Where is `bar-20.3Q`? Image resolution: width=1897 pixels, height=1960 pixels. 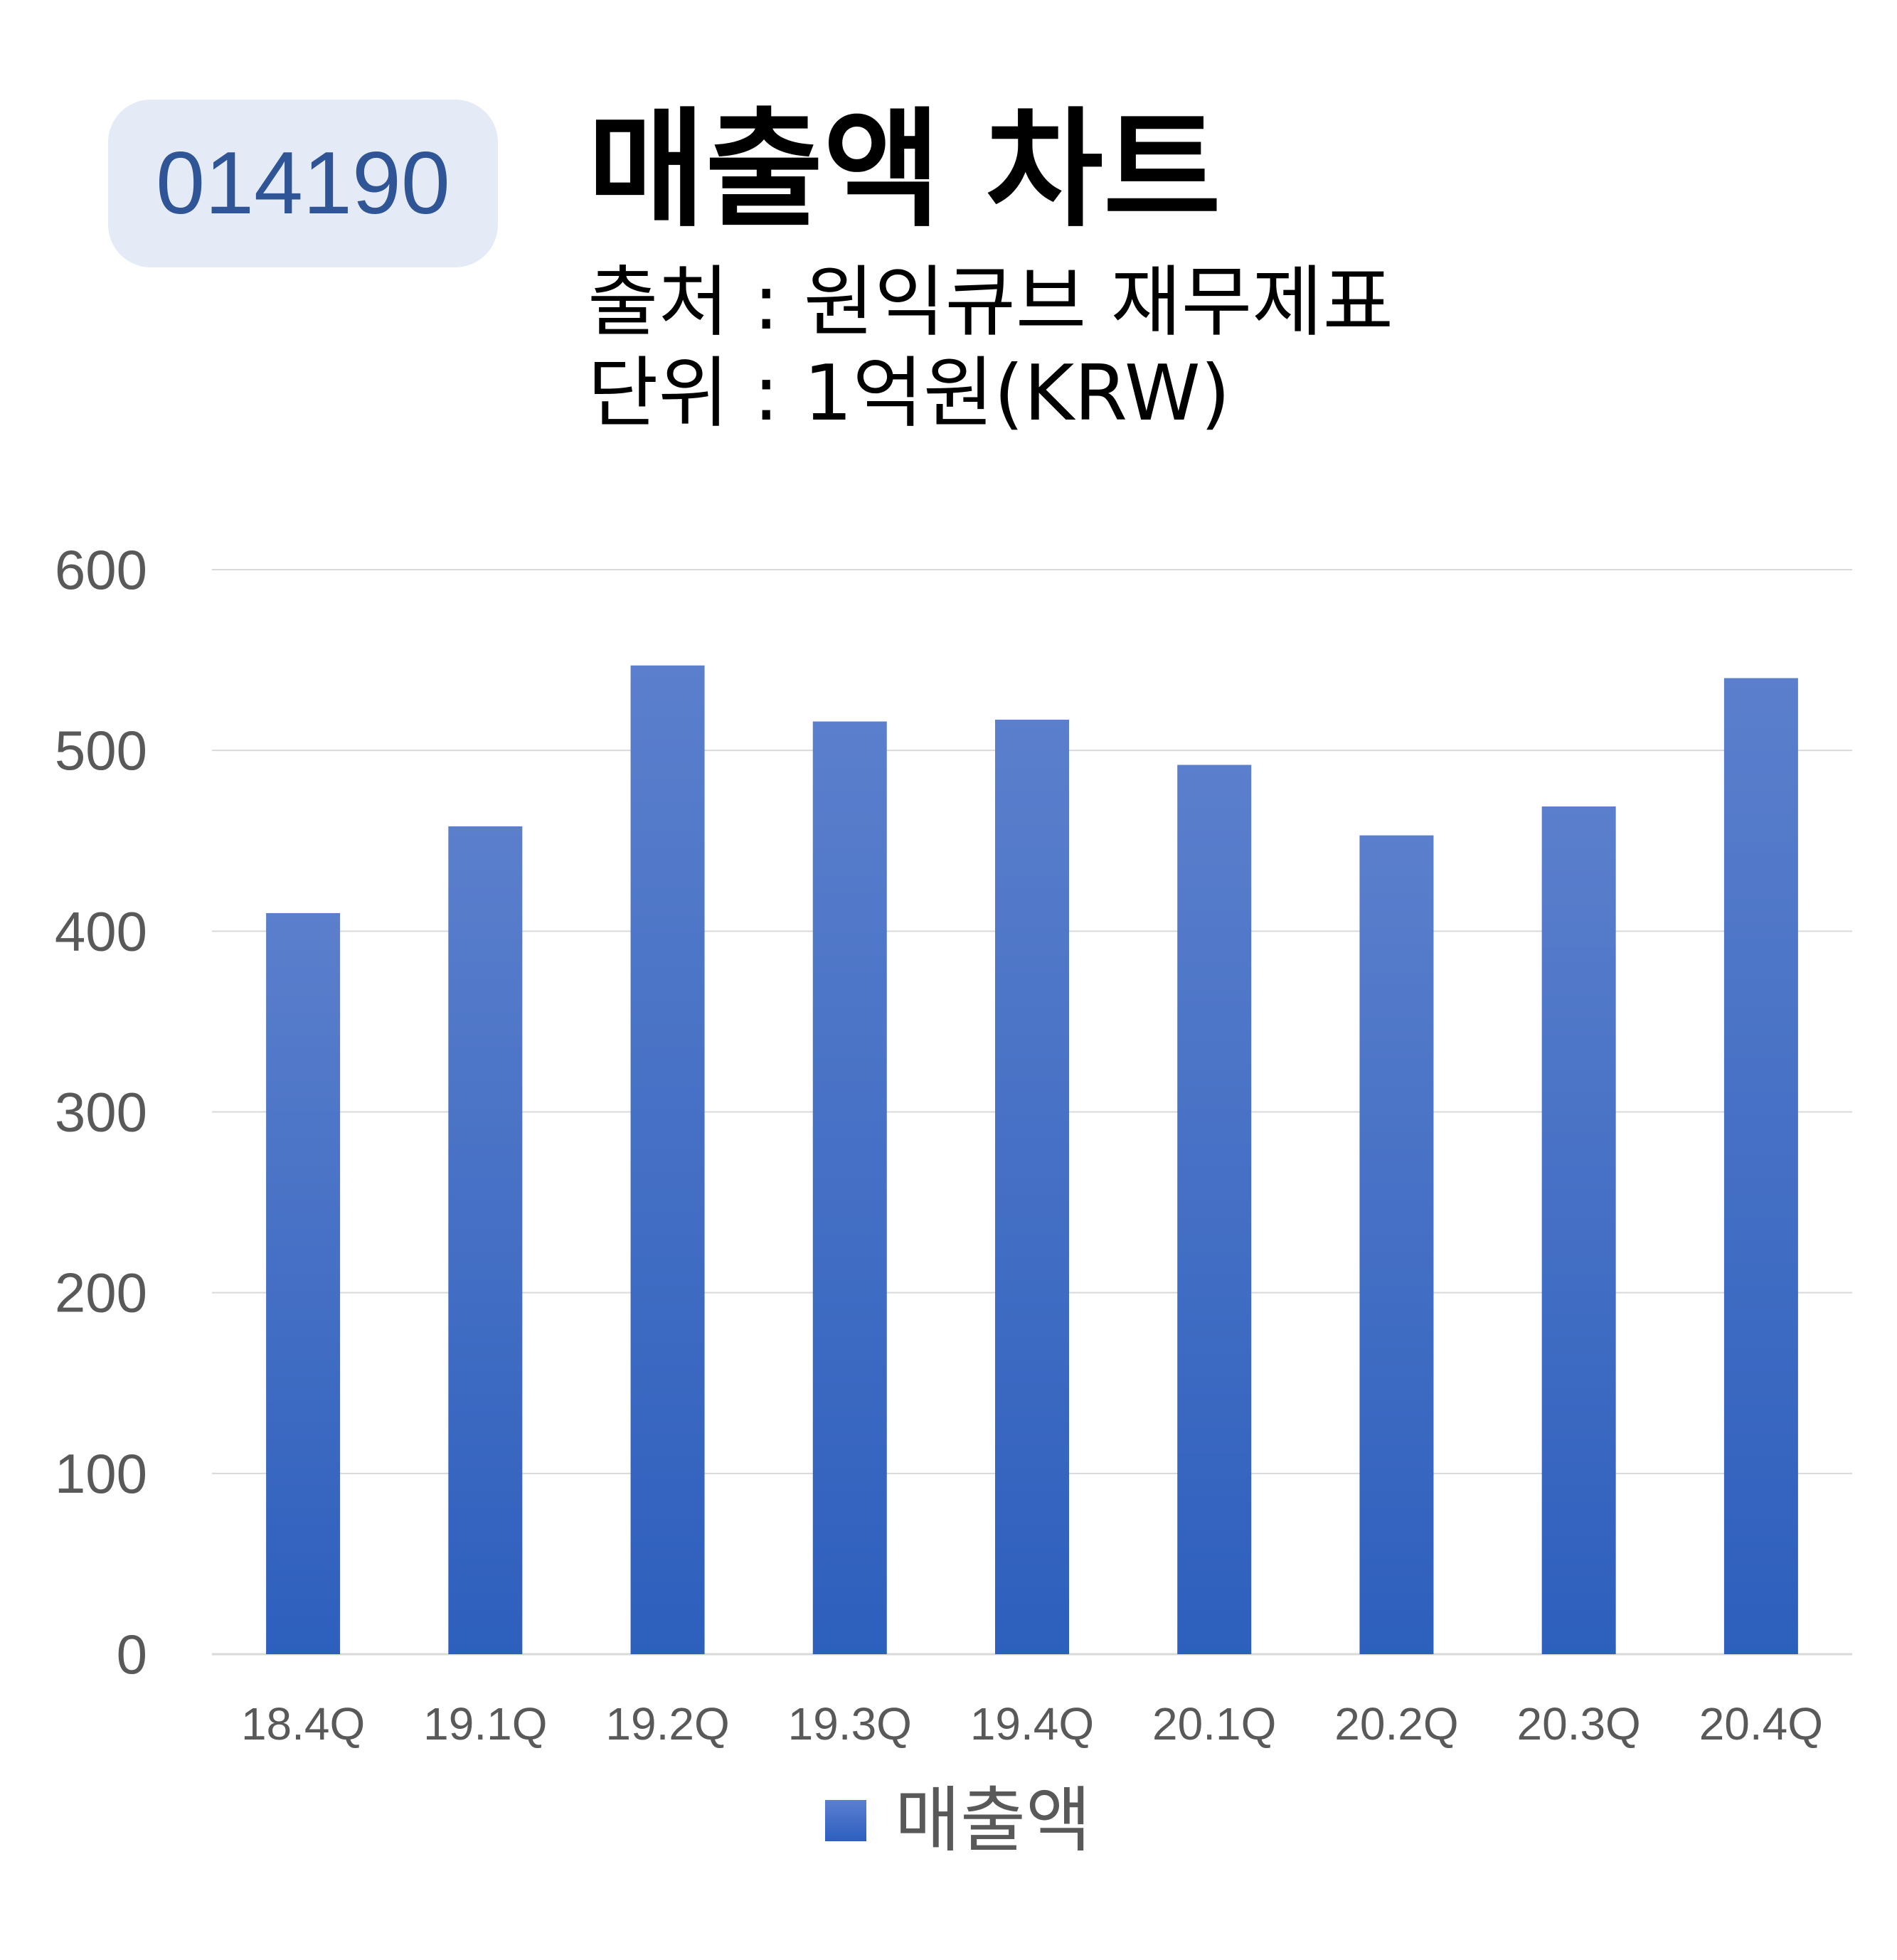
bar-20.3Q is located at coordinates (1579, 1230).